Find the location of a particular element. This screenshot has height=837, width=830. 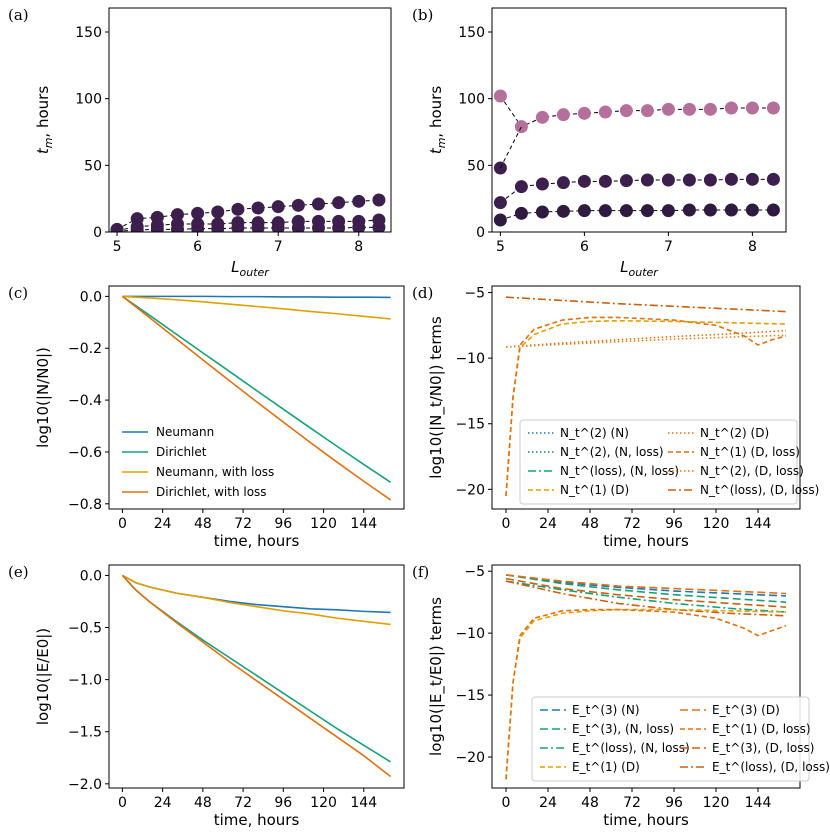

y-tick-label: −1.0 is located at coordinates (85, 681).